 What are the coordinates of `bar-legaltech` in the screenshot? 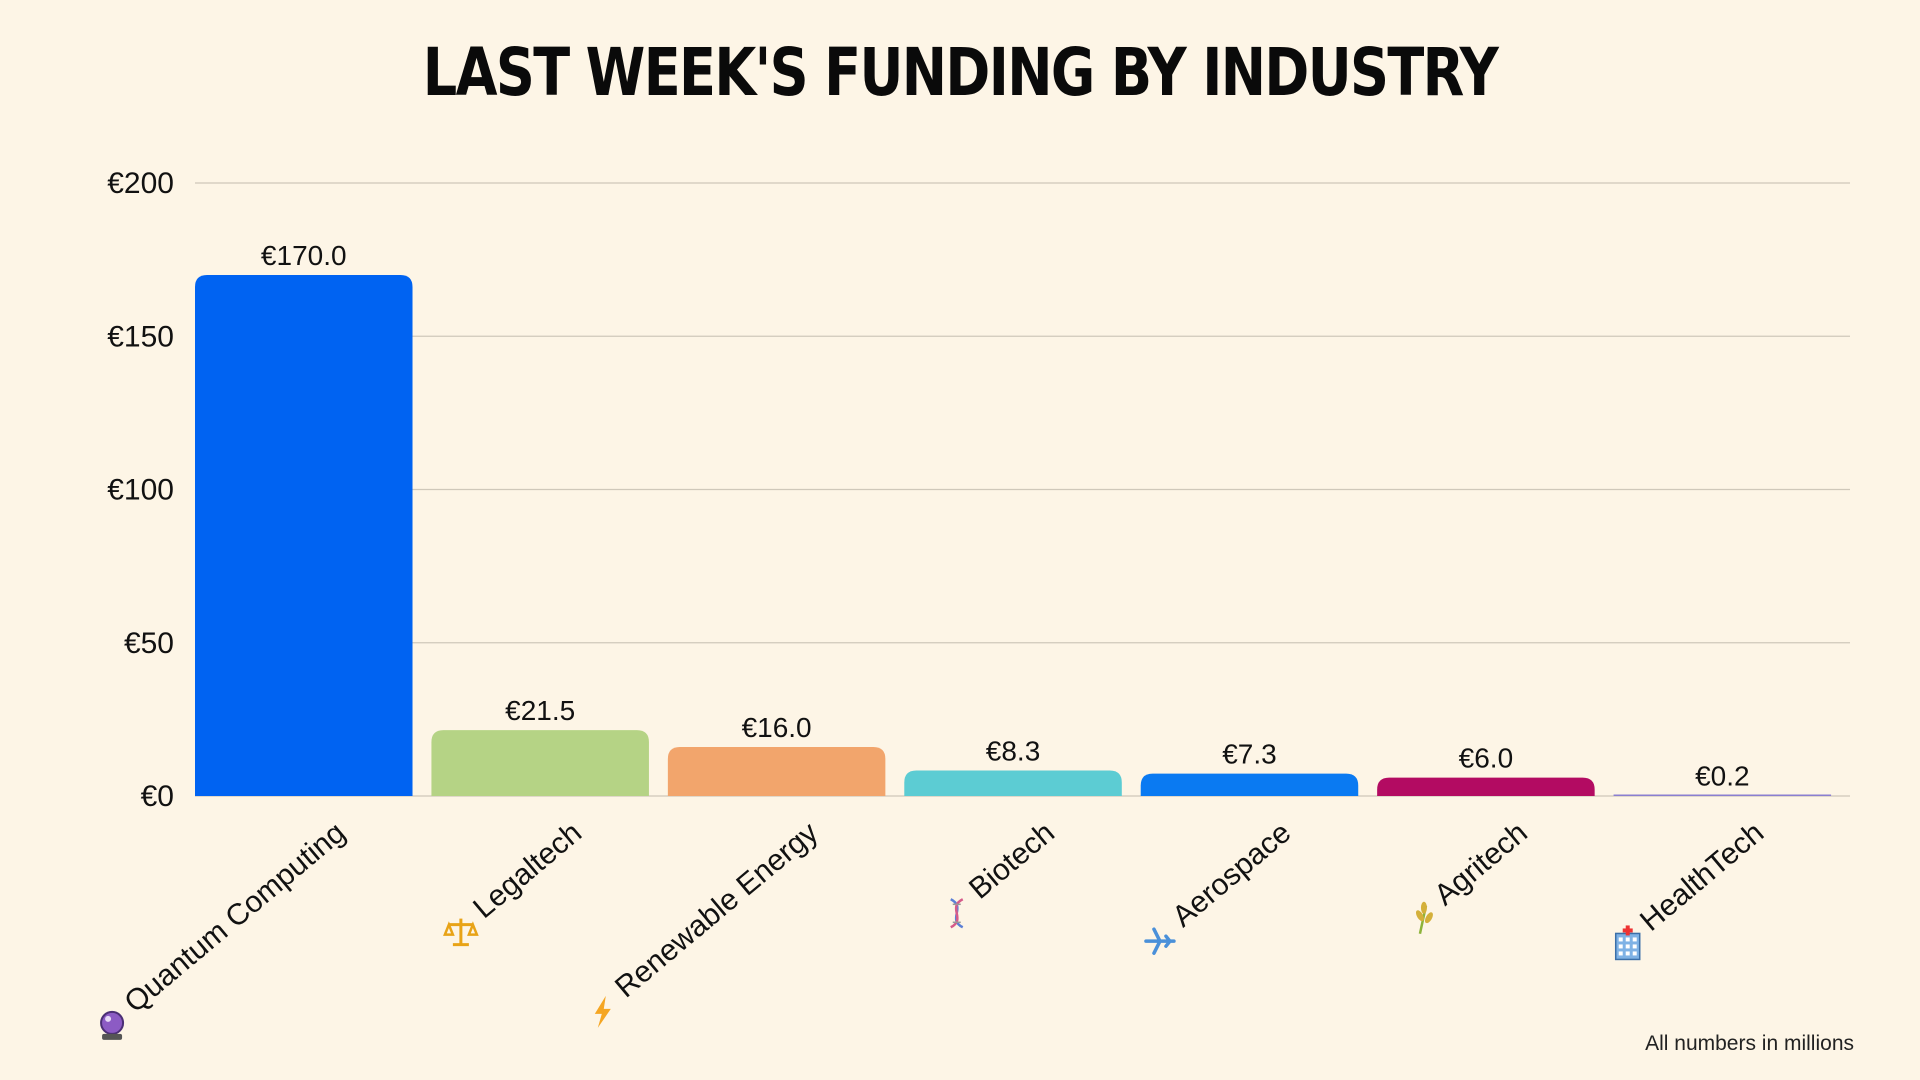 It's located at (540, 763).